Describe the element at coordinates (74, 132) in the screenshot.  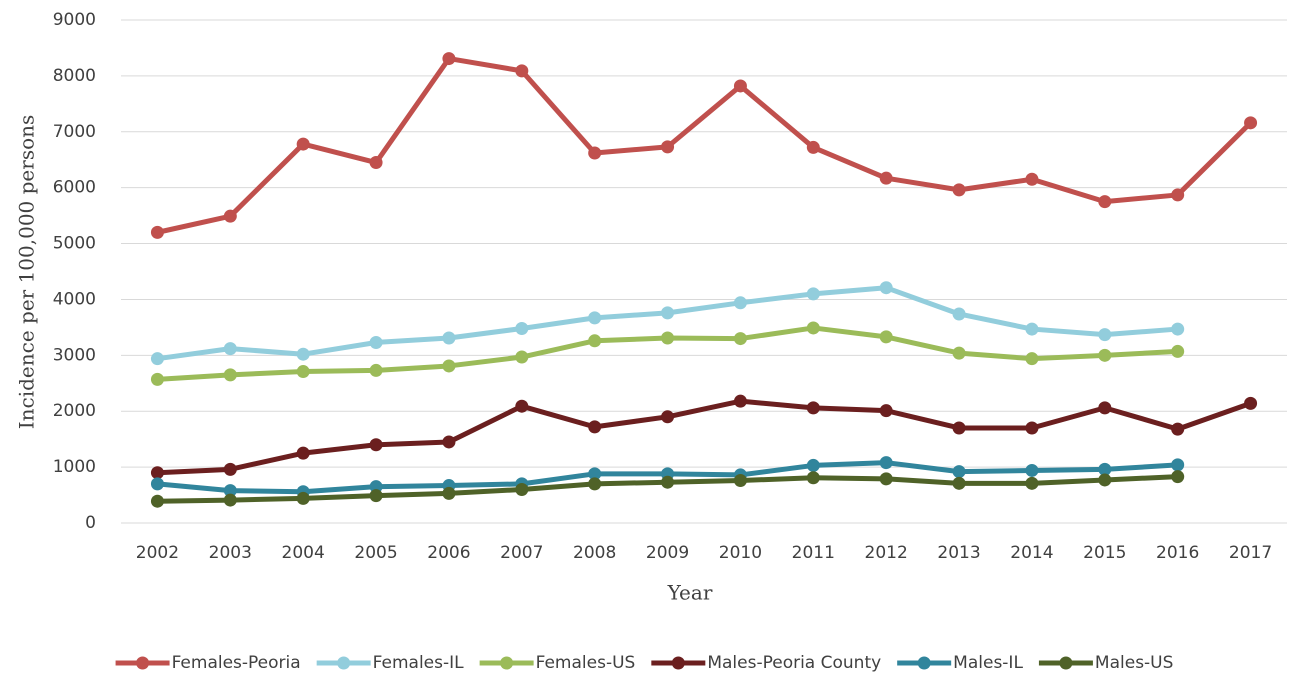
I see `y-tick-label: 7000` at that location.